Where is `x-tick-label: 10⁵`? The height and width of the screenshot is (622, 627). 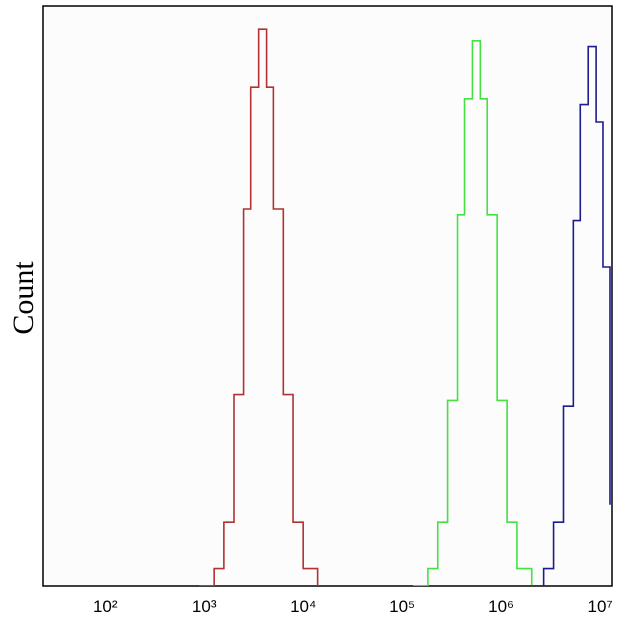 x-tick-label: 10⁵ is located at coordinates (402, 606).